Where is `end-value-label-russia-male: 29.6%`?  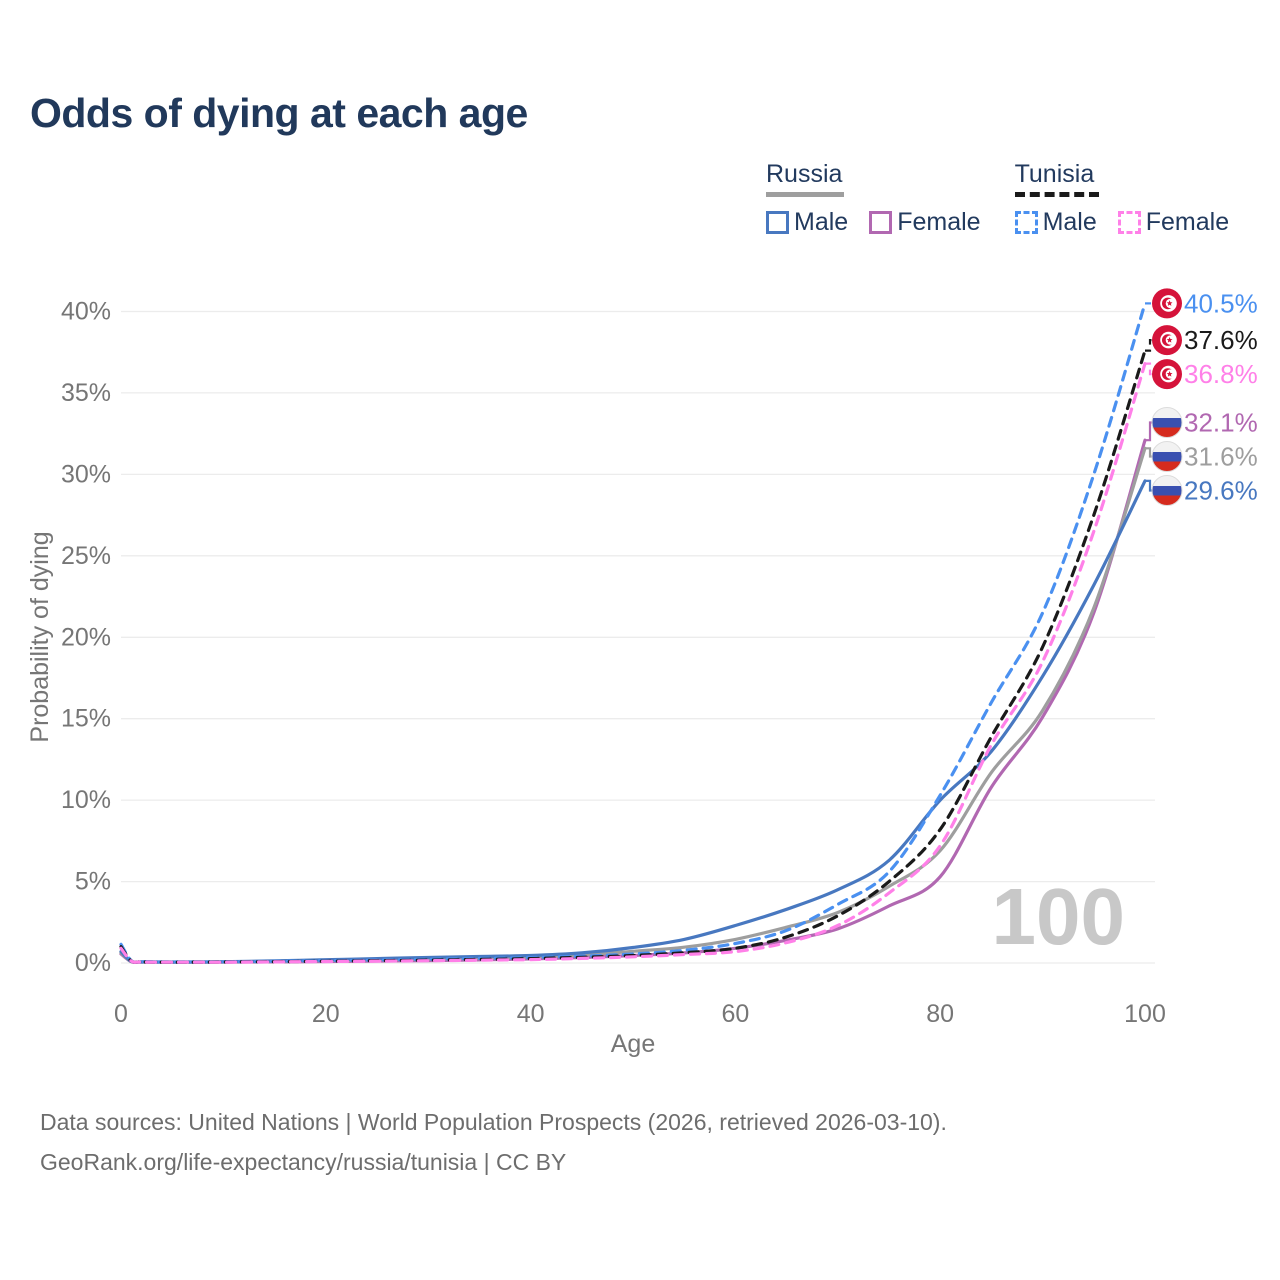
end-value-label-russia-male: 29.6% is located at coordinates (1221, 491).